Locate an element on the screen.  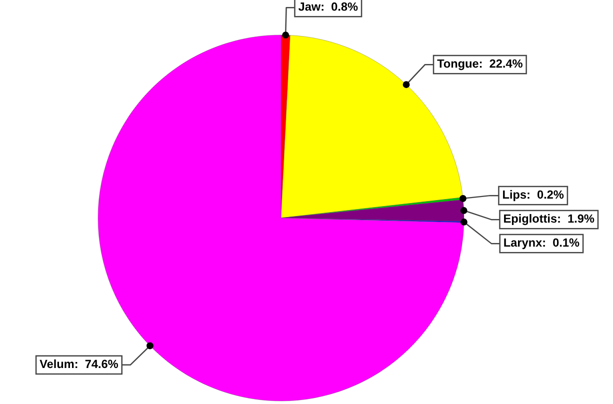
slice-label: Lips: 0.2% is located at coordinates (533, 196).